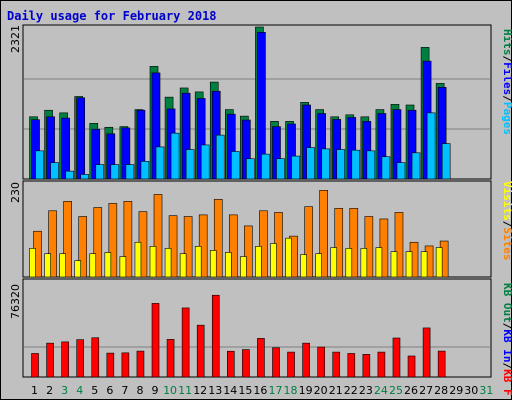  What do you see at coordinates (15, 301) in the screenshot?
I see `kb-ymax-label: 76320` at bounding box center [15, 301].